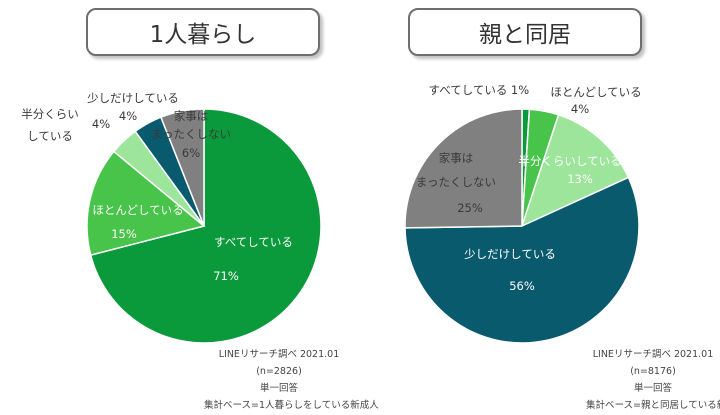 Image resolution: width=720 pixels, height=415 pixels. Describe the element at coordinates (575, 170) in the screenshot. I see `pie-slice-half` at that location.